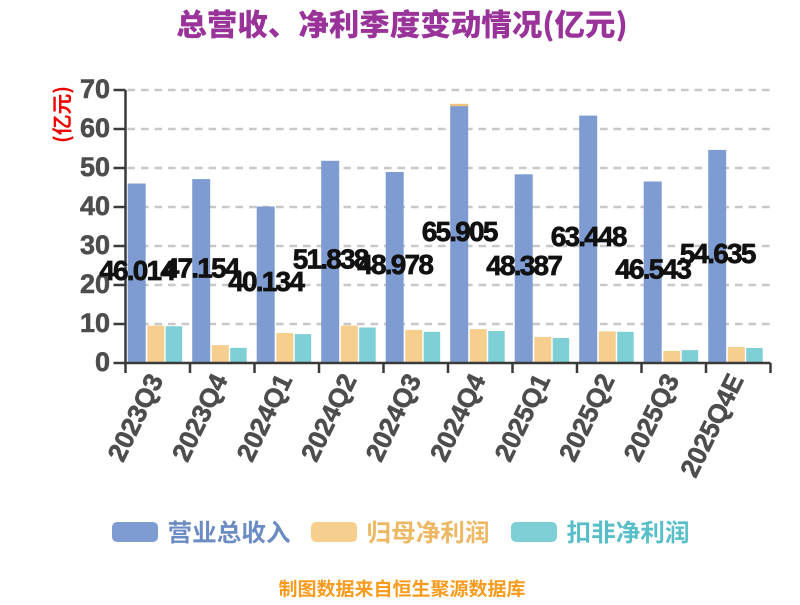  What do you see at coordinates (524, 265) in the screenshot?
I see `svg-text: 48.387` at bounding box center [524, 265].